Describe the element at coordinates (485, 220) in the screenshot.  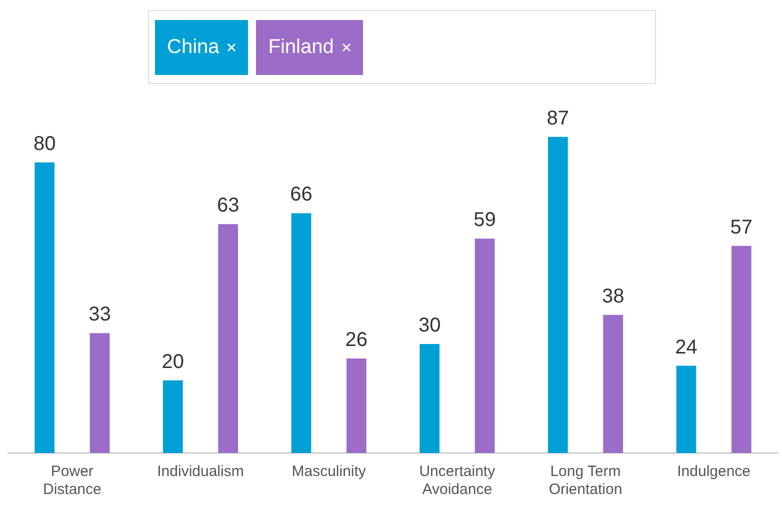
I see `data-label: 59` at that location.